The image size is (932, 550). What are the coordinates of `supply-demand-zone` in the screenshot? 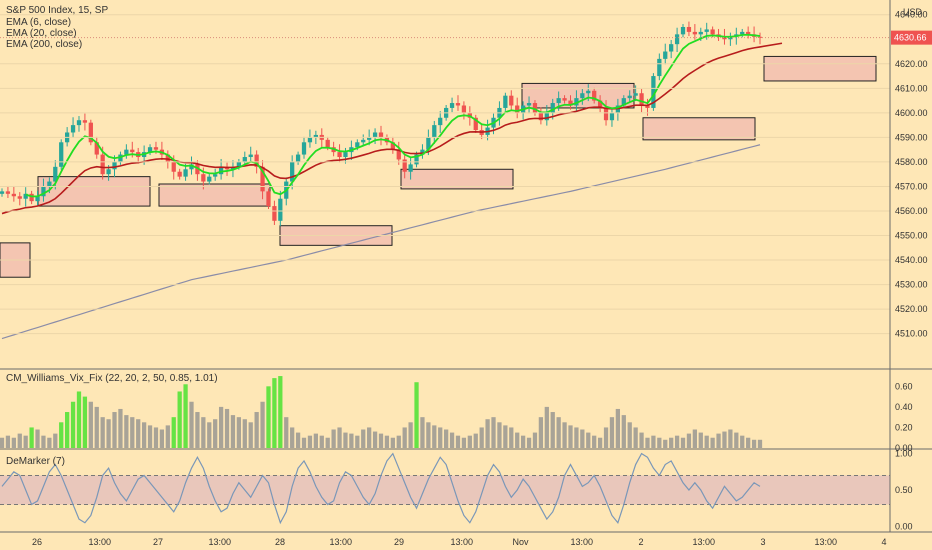 It's located at (214, 195).